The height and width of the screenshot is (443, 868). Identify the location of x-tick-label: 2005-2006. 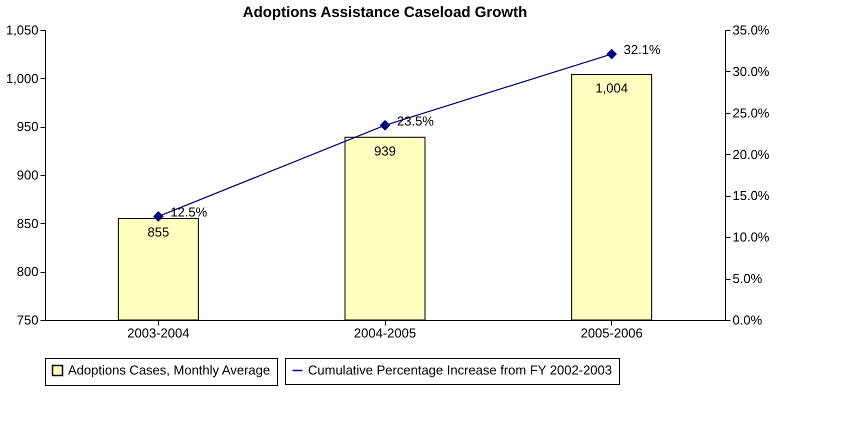
(611, 333).